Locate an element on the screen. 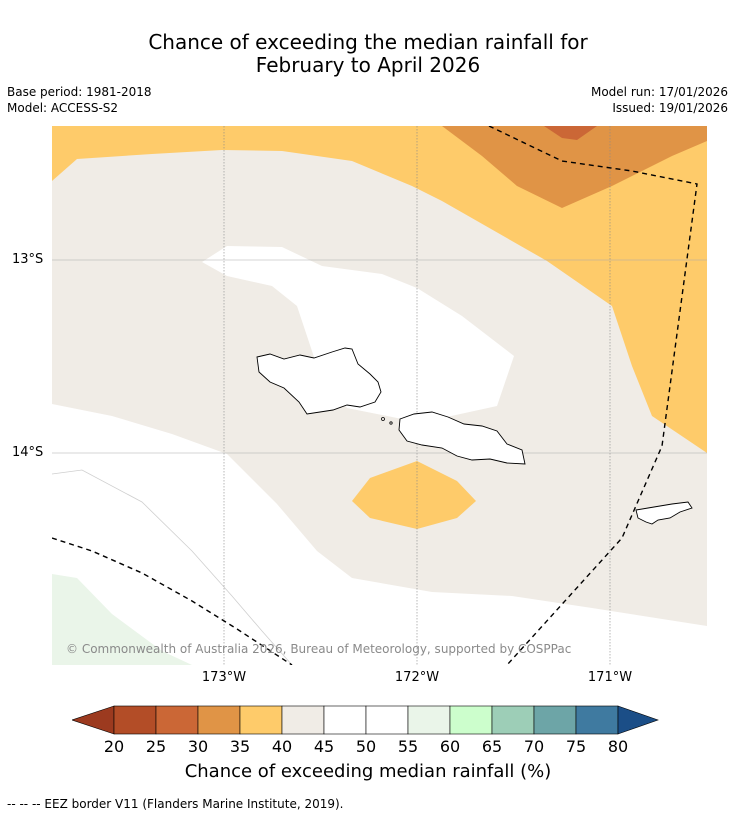 The width and height of the screenshot is (736, 816). lon-label-171w: 171°W is located at coordinates (610, 677).